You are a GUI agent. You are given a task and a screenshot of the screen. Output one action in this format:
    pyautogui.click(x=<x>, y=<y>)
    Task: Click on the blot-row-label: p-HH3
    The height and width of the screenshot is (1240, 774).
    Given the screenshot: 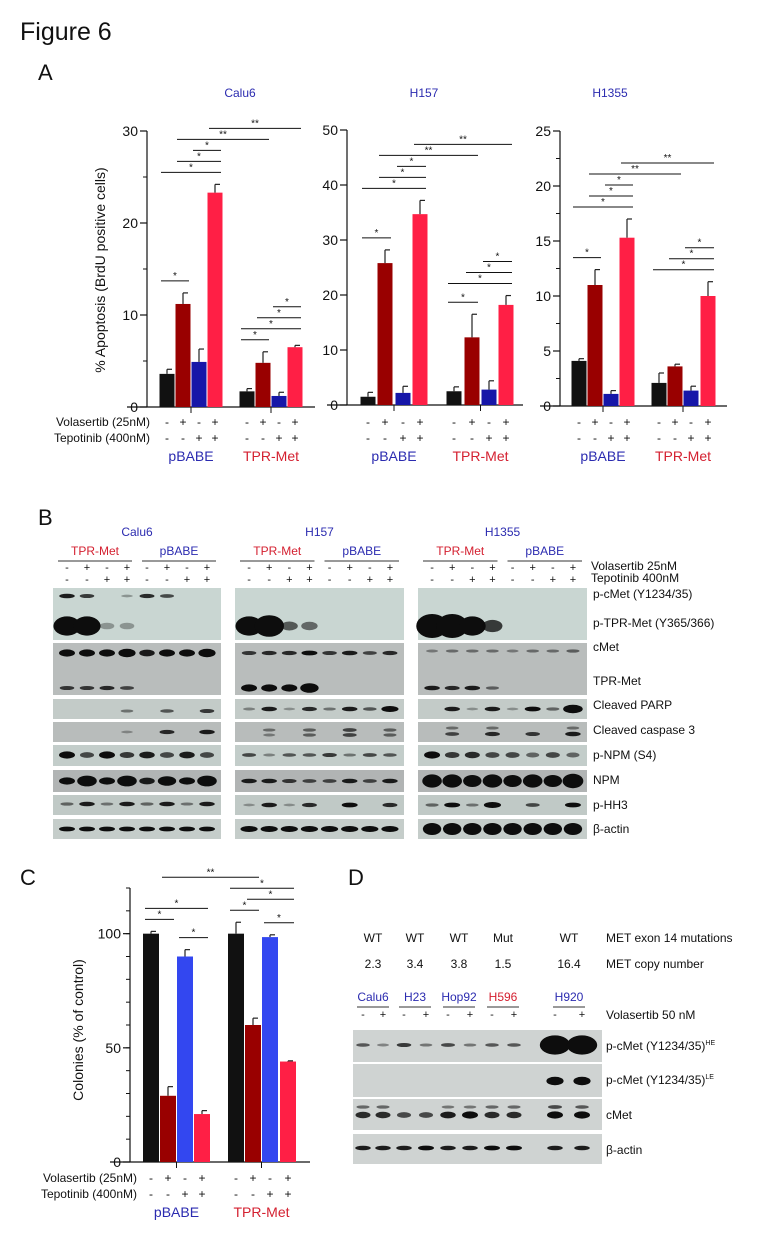 What is the action you would take?
    pyautogui.click(x=610, y=805)
    